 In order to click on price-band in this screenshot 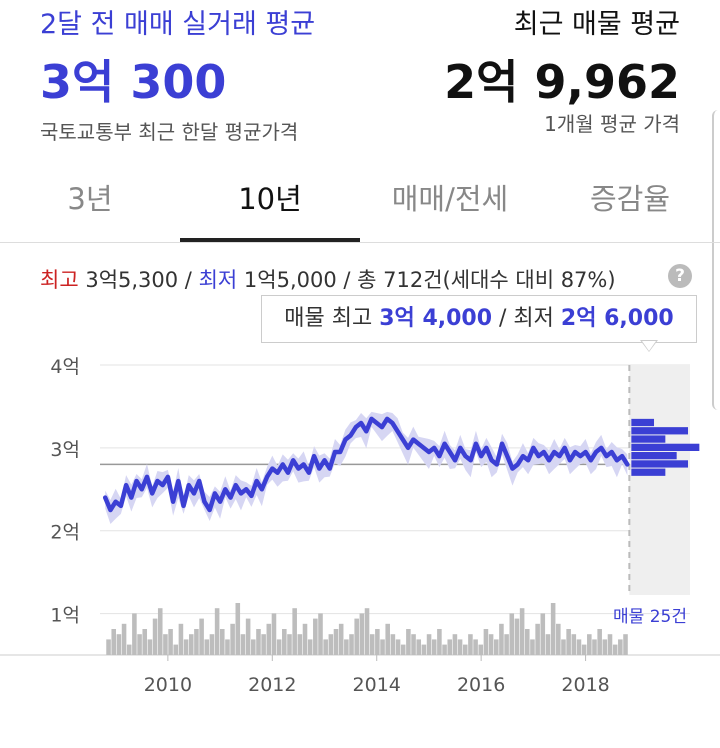, I will do `click(366, 467)`.